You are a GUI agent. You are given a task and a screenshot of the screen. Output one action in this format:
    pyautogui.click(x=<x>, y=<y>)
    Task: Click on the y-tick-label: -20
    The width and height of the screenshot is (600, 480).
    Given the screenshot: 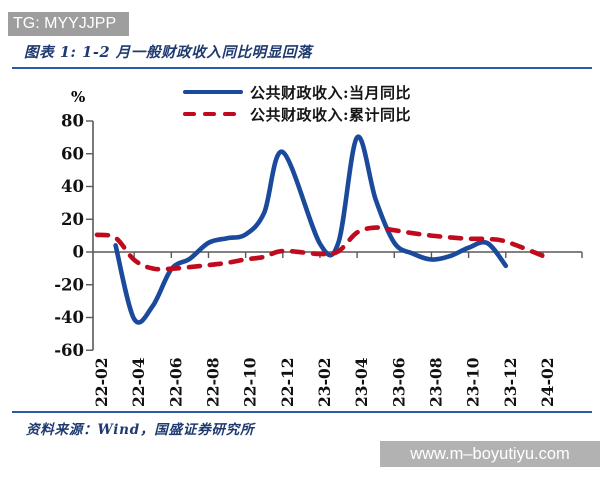 What is the action you would take?
    pyautogui.click(x=69, y=284)
    